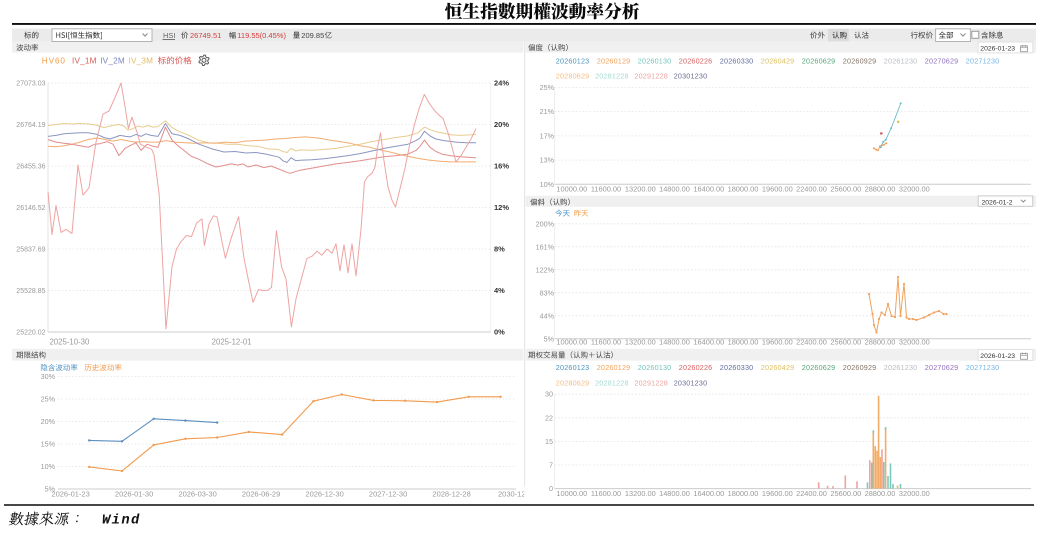 This screenshot has width=1048, height=533. Describe the element at coordinates (499, 290) in the screenshot. I see `svg-text: 4%` at that location.